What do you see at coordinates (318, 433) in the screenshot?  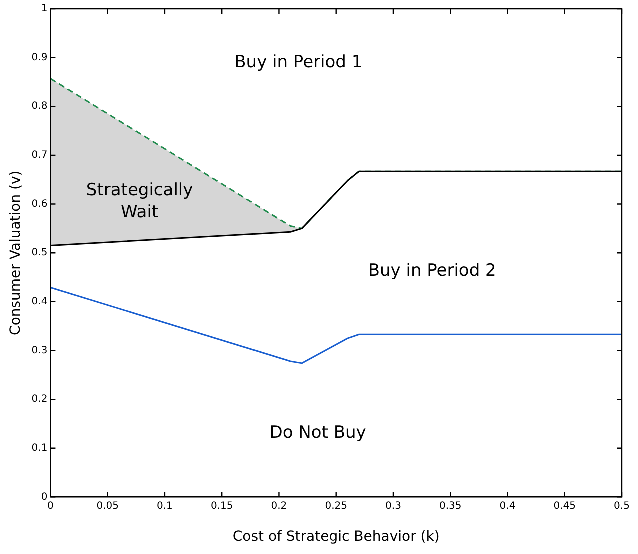 I see `annotation: Do Not Buy` at bounding box center [318, 433].